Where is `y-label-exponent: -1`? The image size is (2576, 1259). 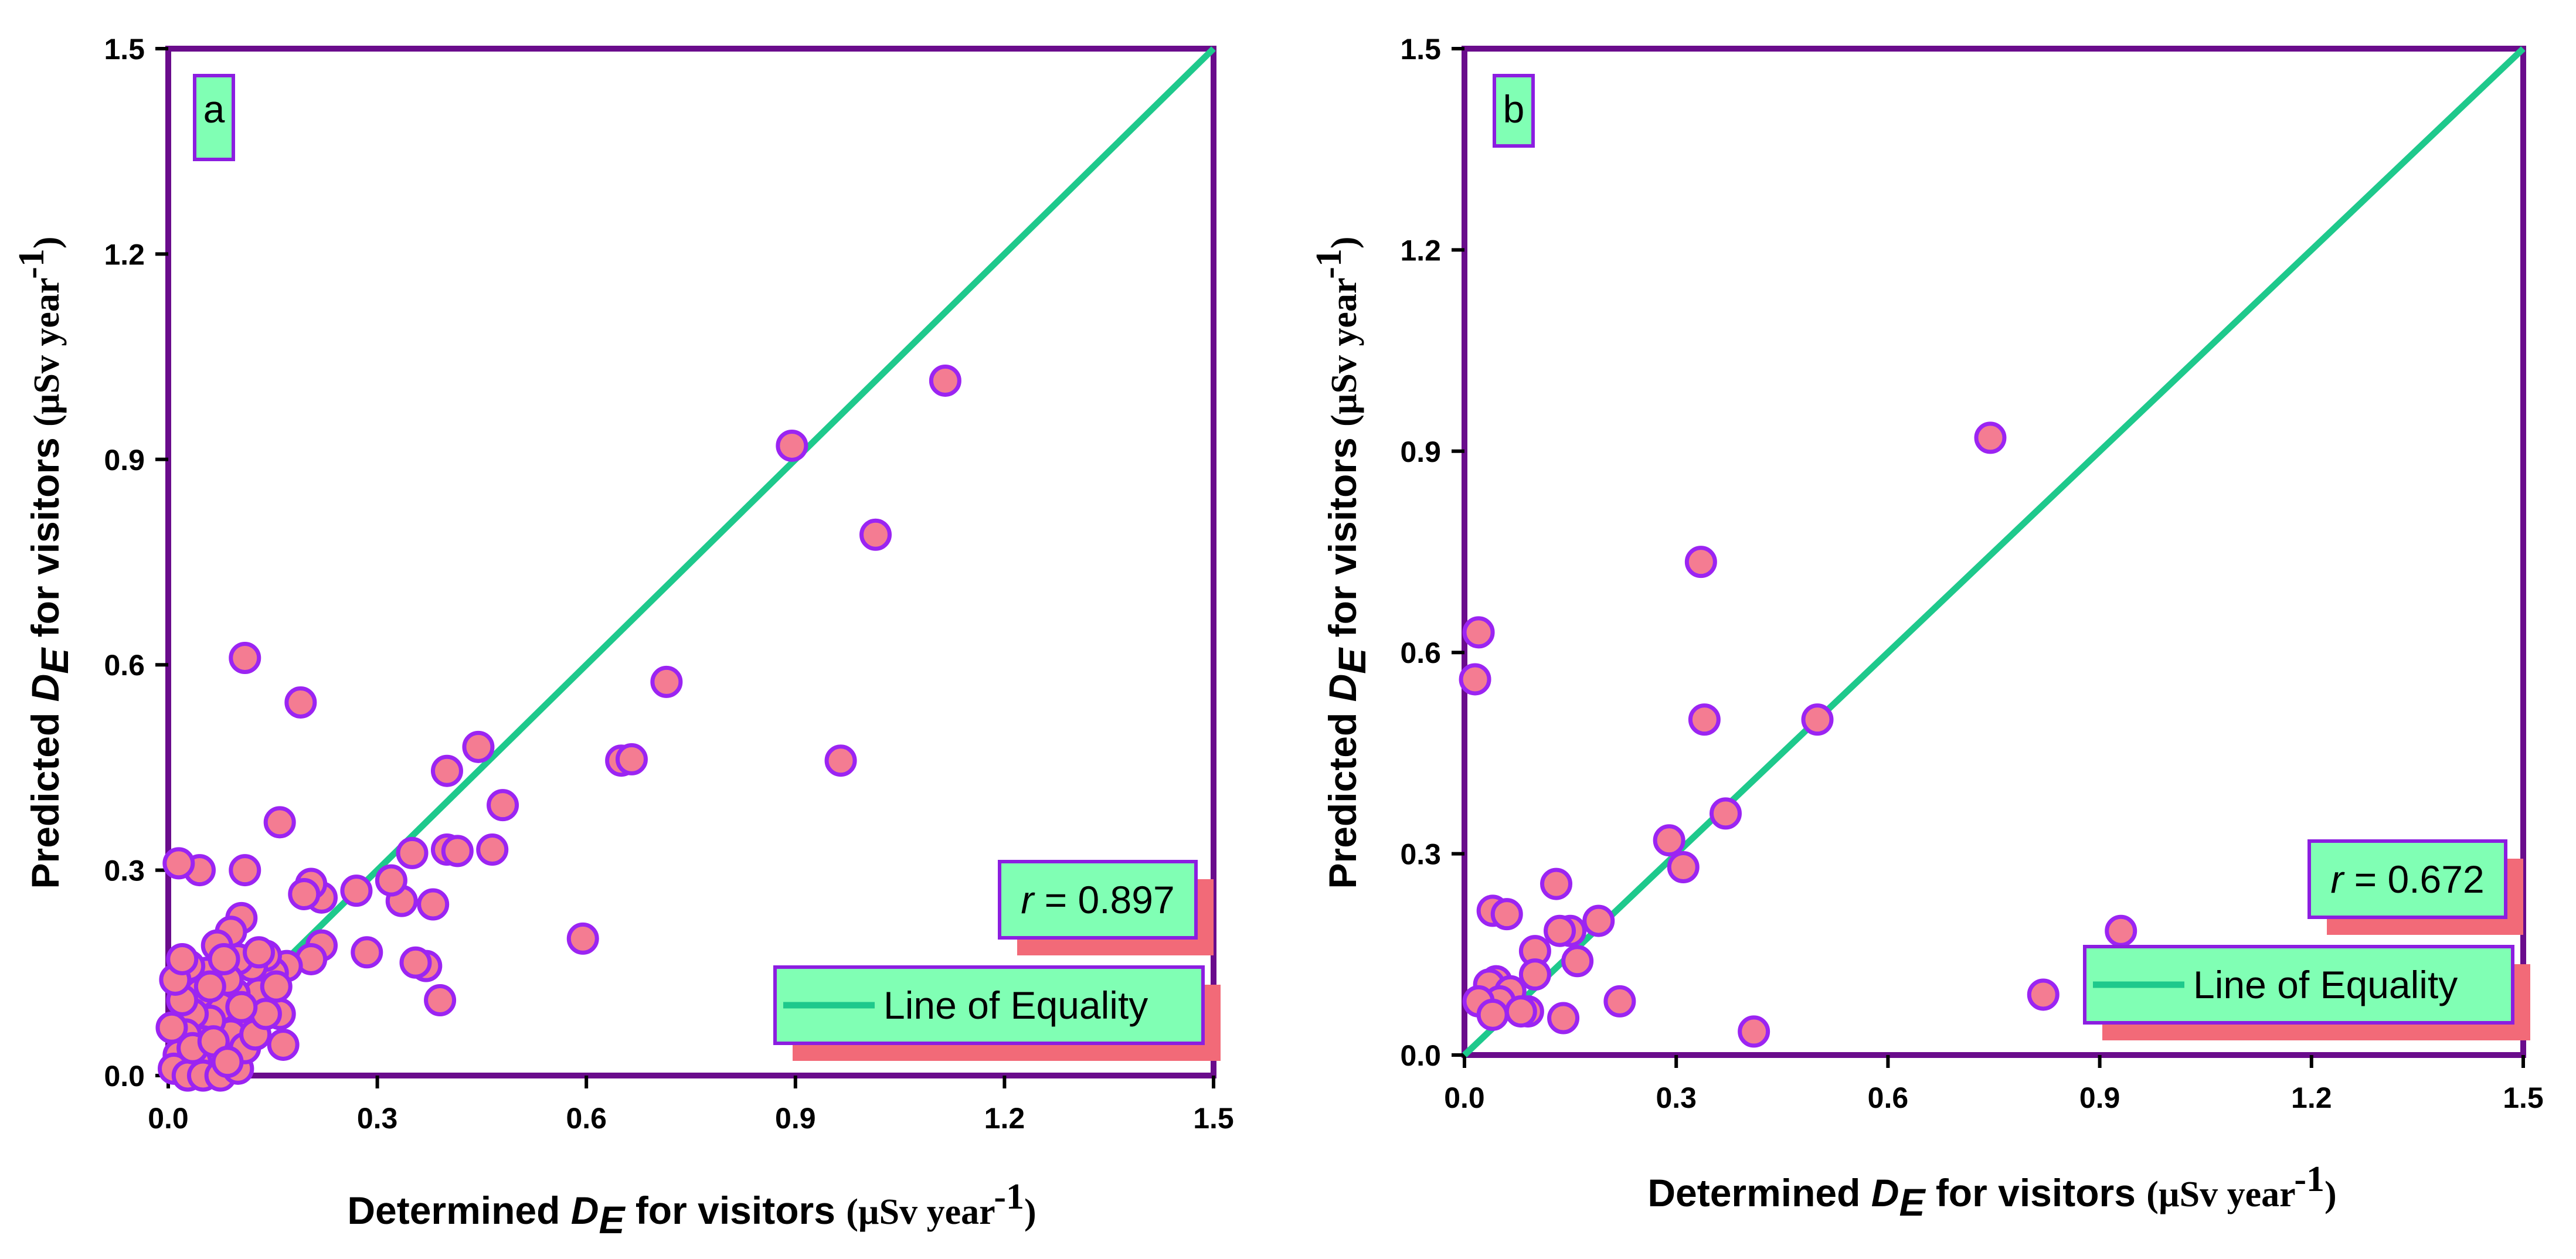
y-label-exponent: -1 is located at coordinates (1329, 264).